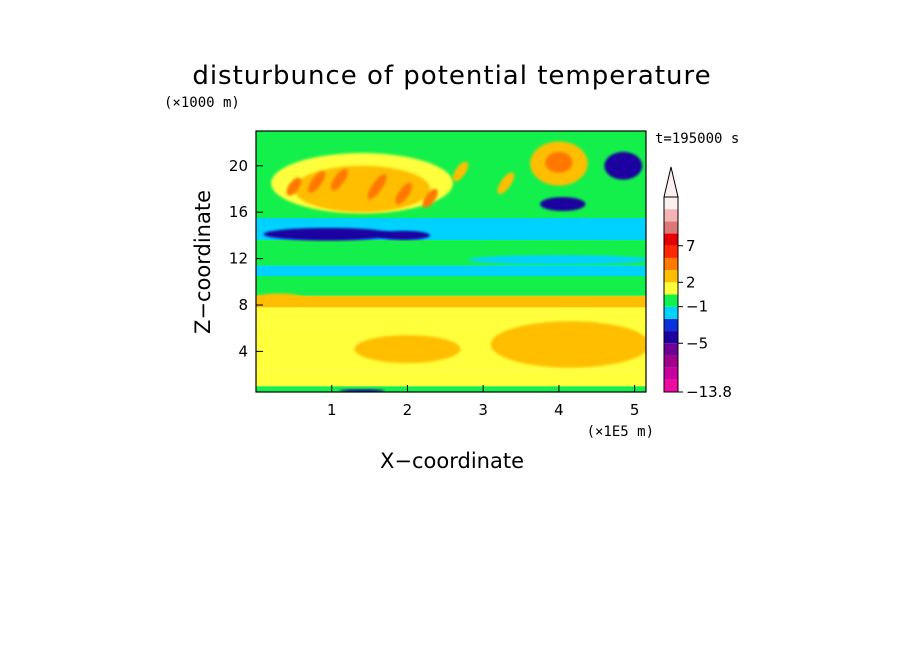 The height and width of the screenshot is (654, 904). I want to click on y-tick-label-2: 12, so click(238, 259).